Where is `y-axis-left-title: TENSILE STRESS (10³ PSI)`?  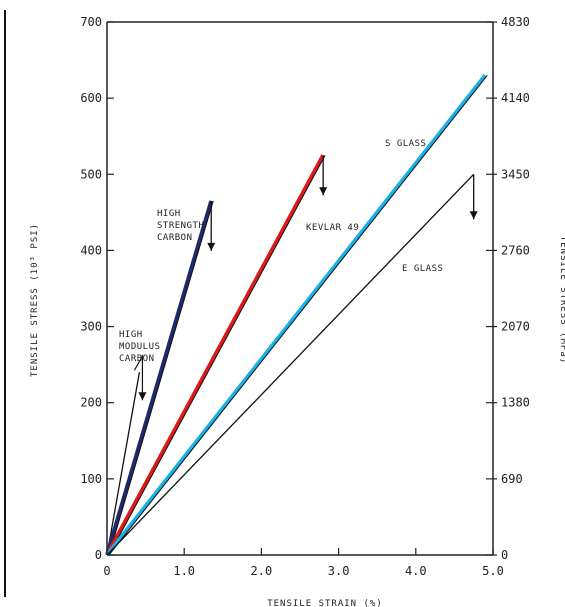
y-axis-left-title: TENSILE STRESS (10³ PSI) is located at coordinates (35, 300).